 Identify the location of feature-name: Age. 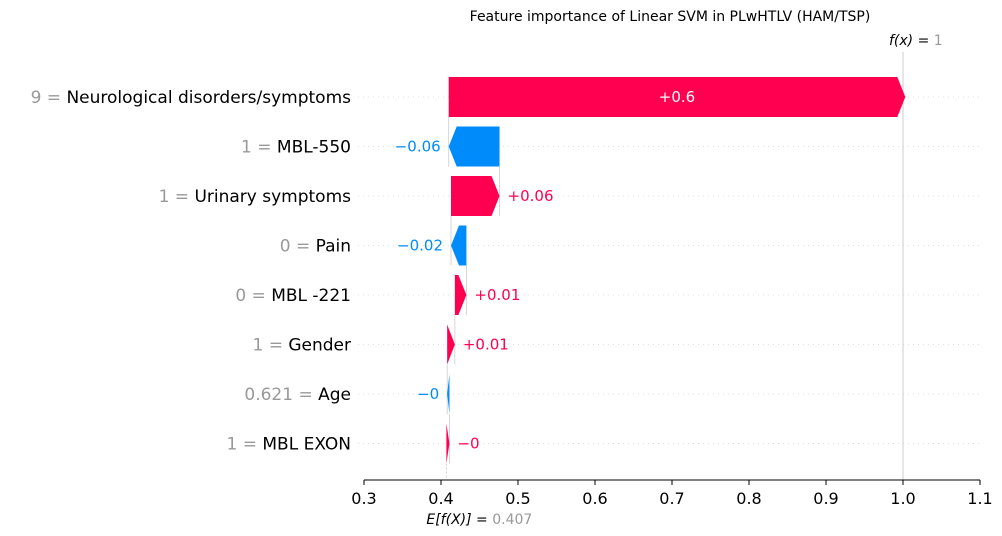
(334, 395).